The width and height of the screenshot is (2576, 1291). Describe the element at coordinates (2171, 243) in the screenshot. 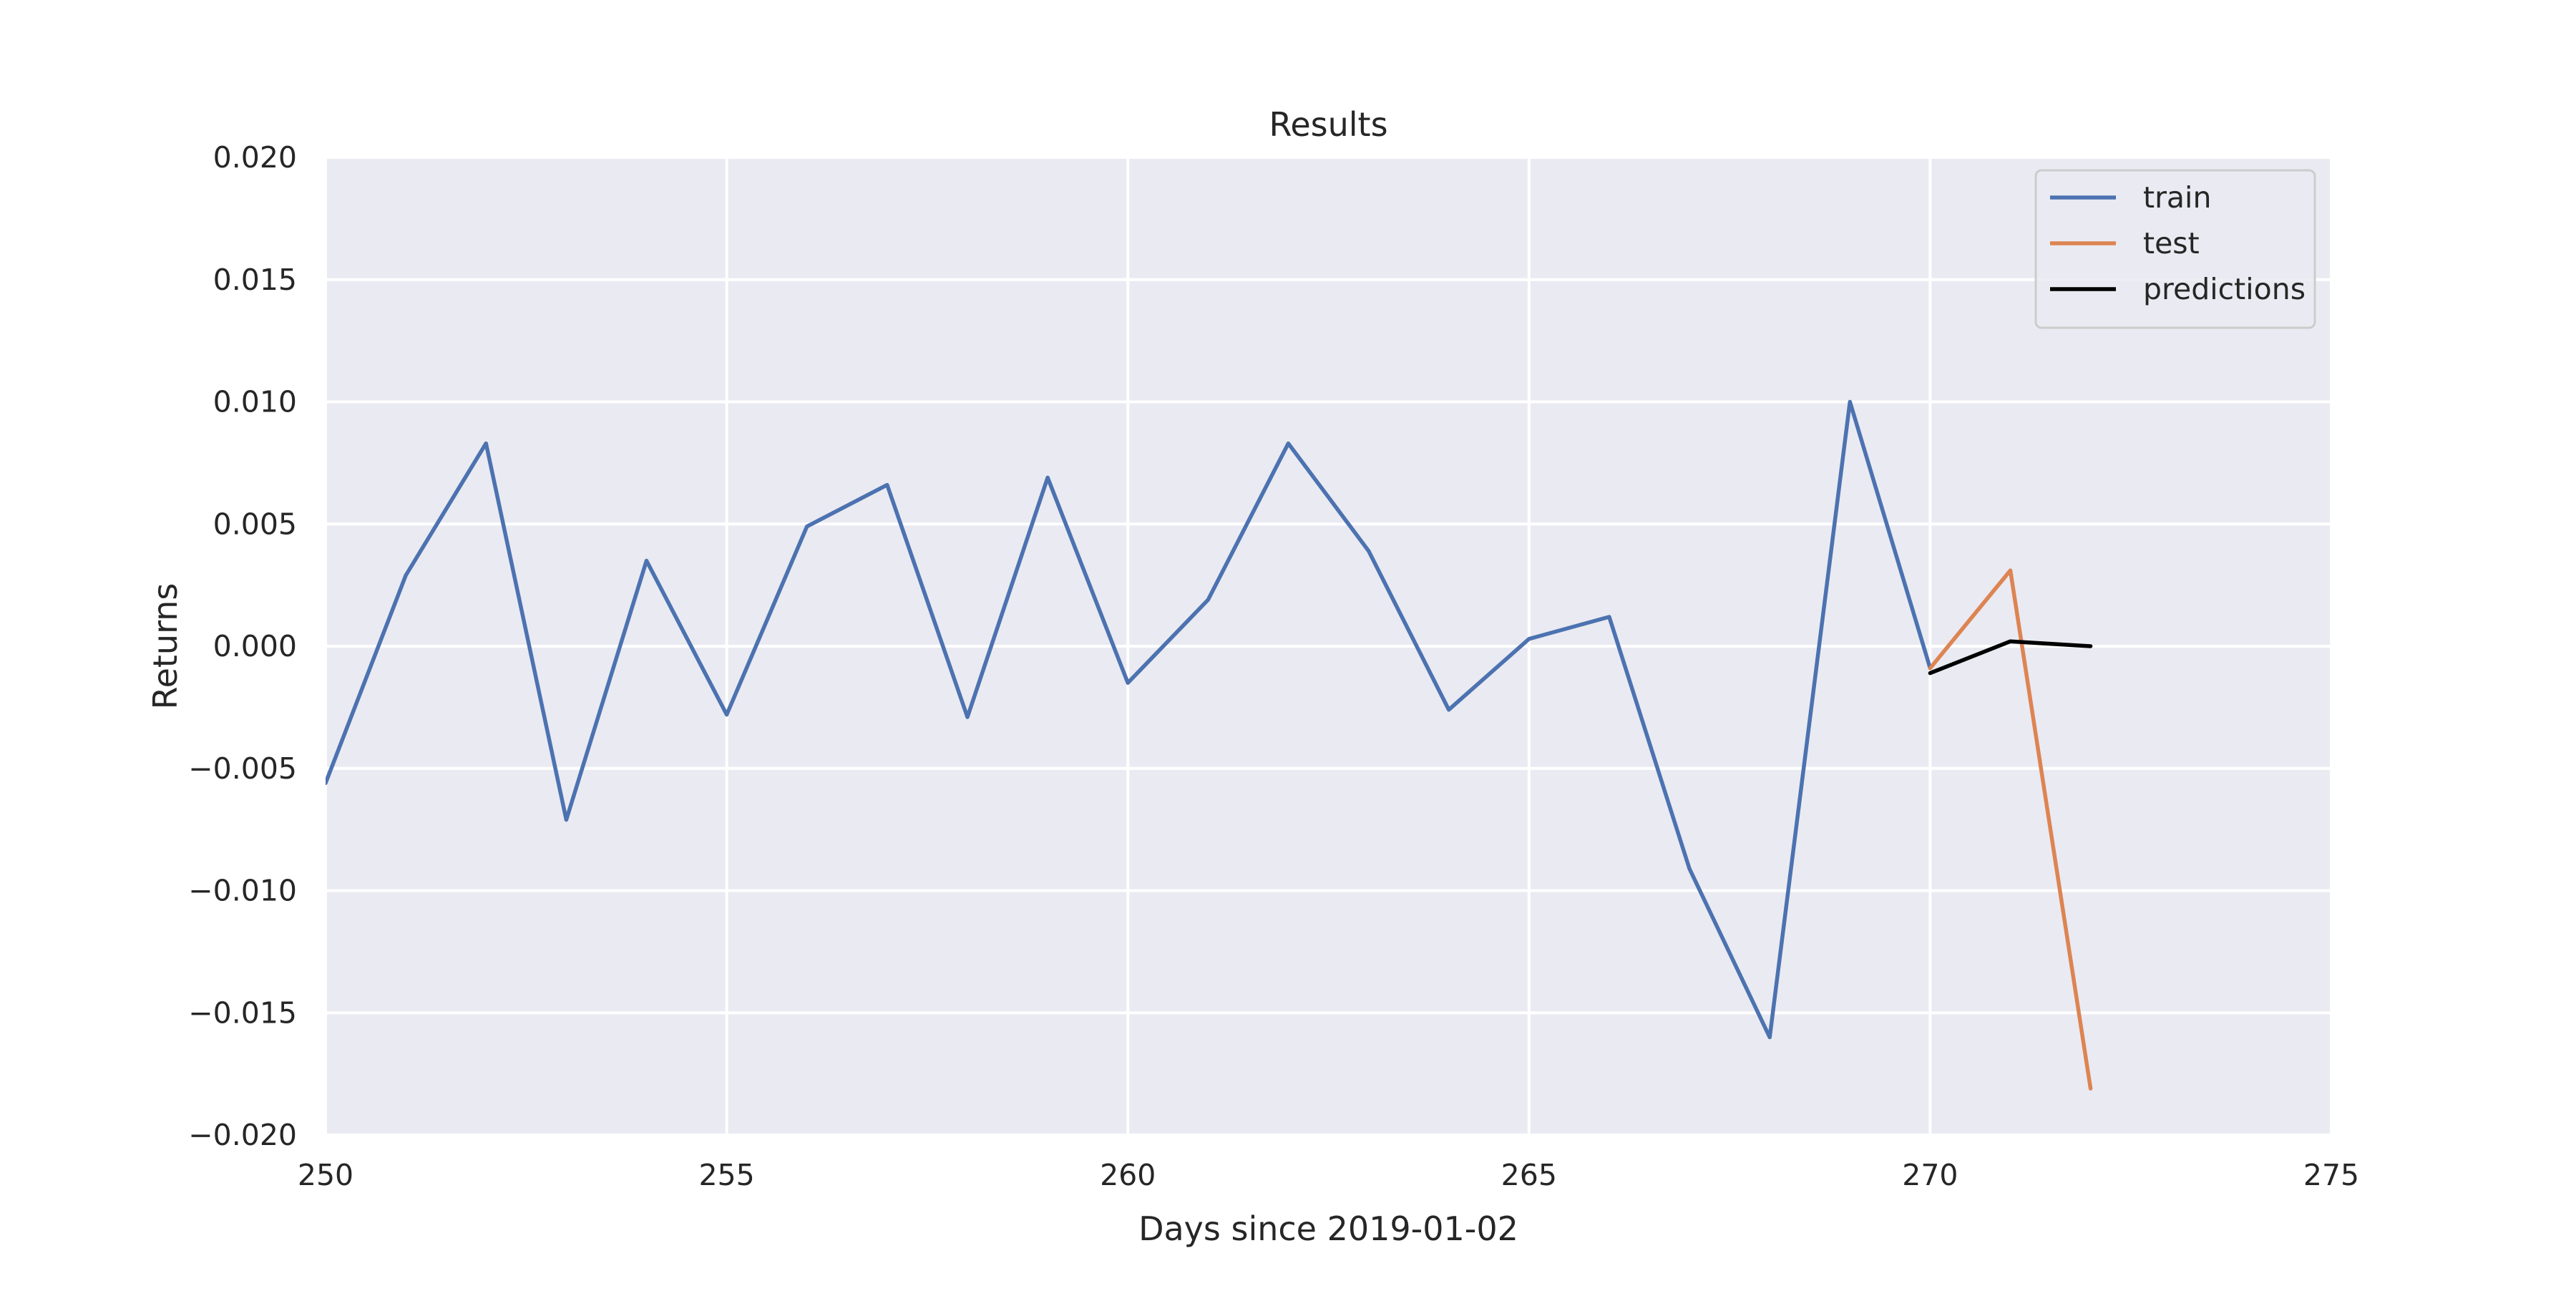

I see `legend-label-test: test` at that location.